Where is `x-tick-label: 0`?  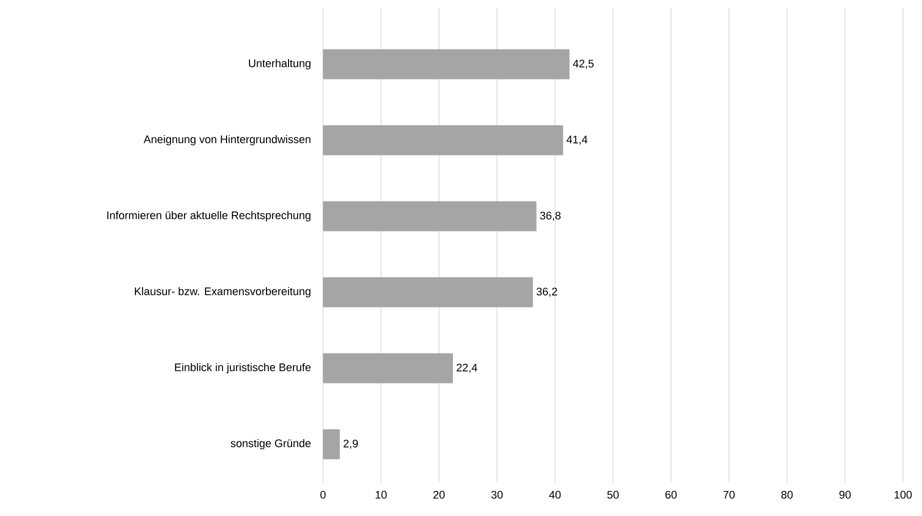 x-tick-label: 0 is located at coordinates (323, 494).